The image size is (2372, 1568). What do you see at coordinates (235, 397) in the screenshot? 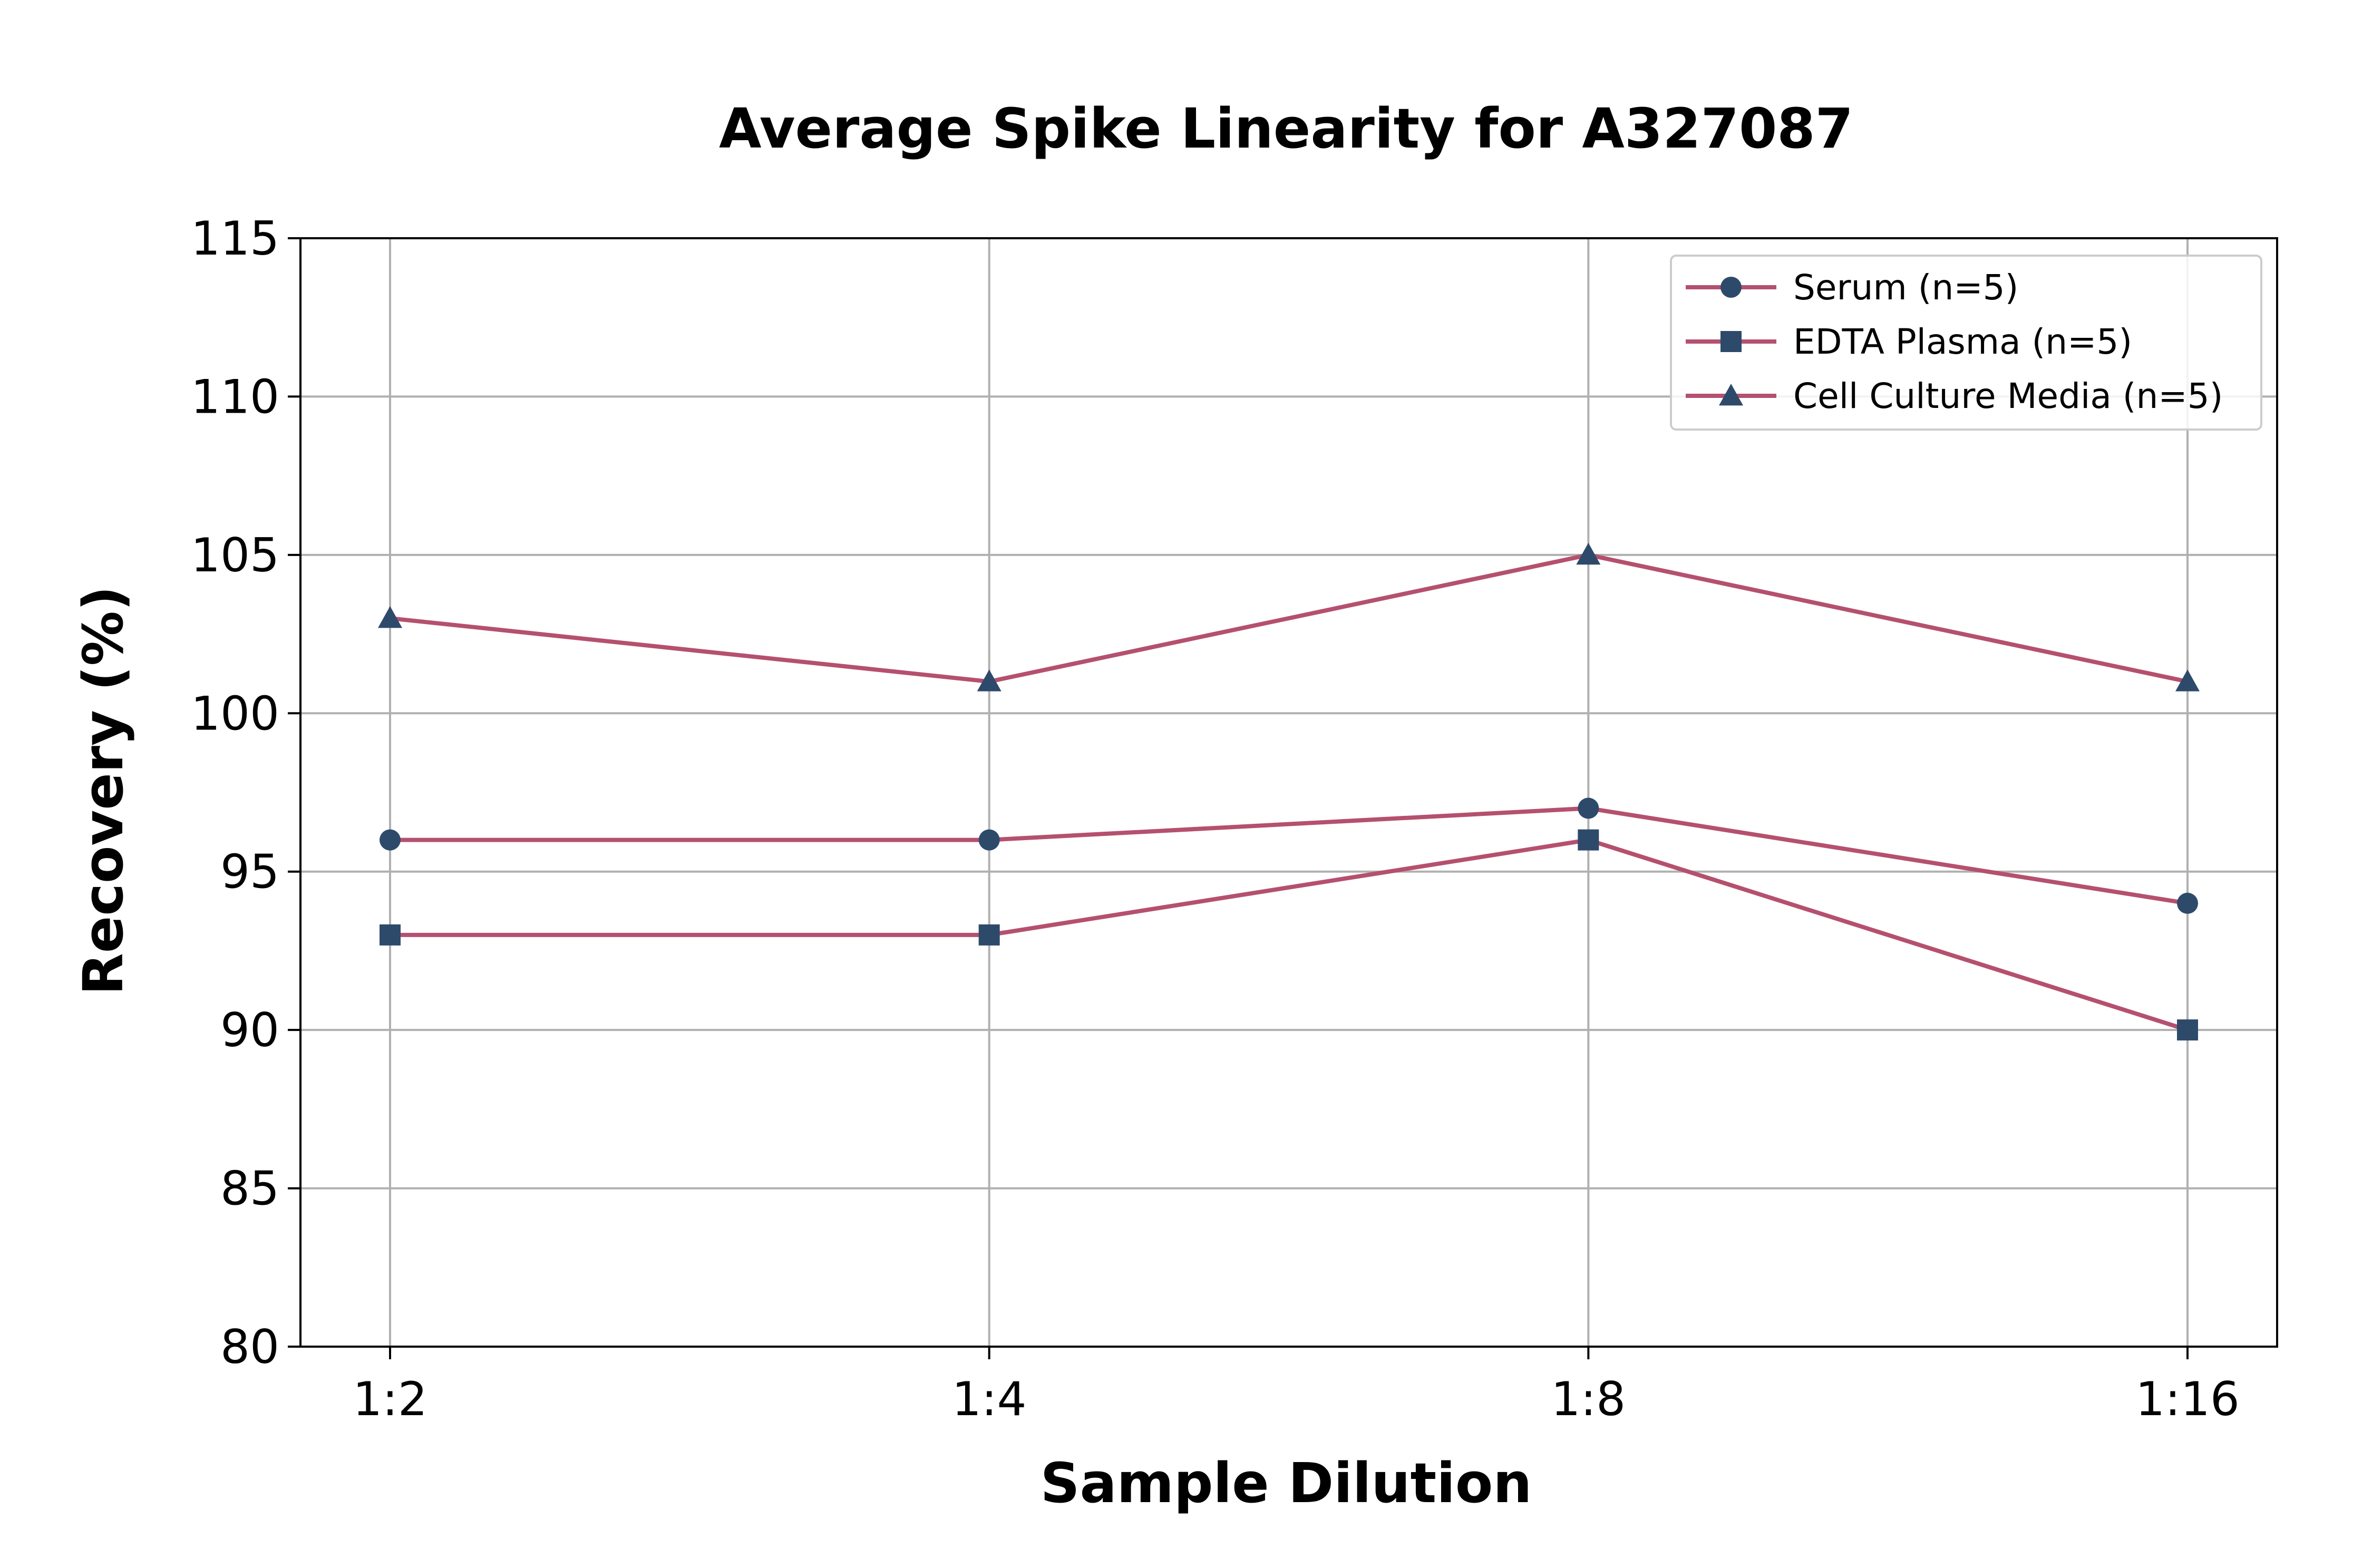
I see `y-tick-label: 110` at bounding box center [235, 397].